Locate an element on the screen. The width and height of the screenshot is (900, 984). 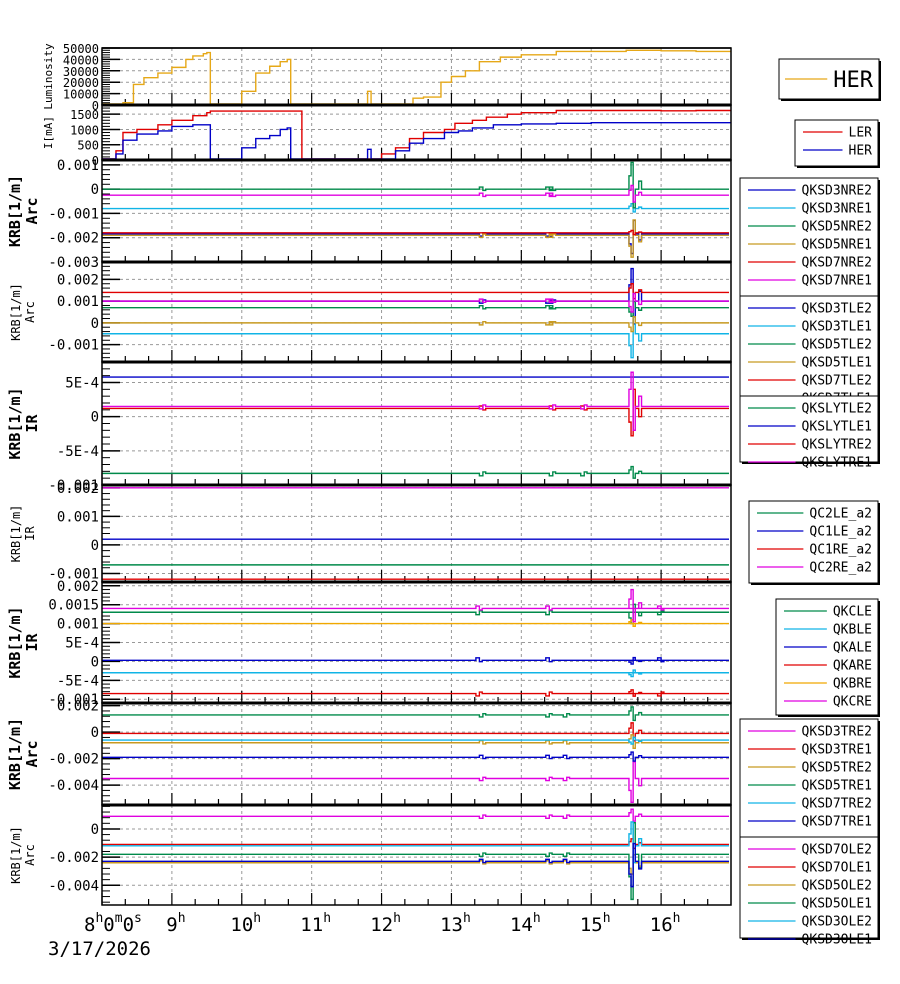
series-line-QKSD3TRE2 is located at coordinates (415, 782).